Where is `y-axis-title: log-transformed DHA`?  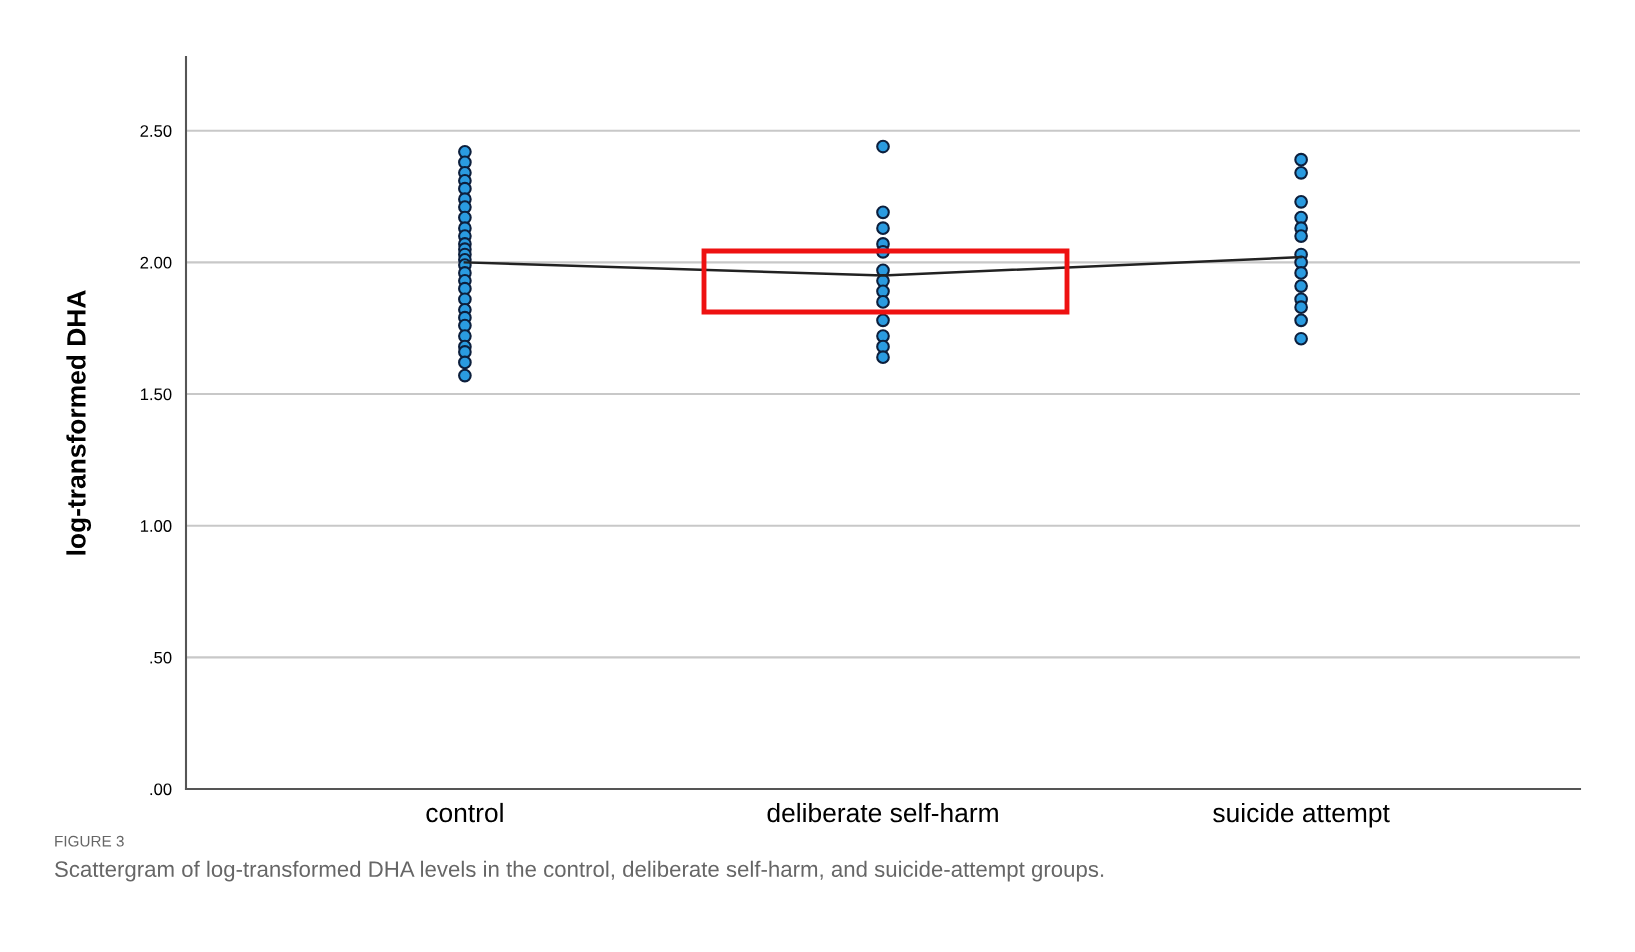
y-axis-title: log-transformed DHA is located at coordinates (79, 422).